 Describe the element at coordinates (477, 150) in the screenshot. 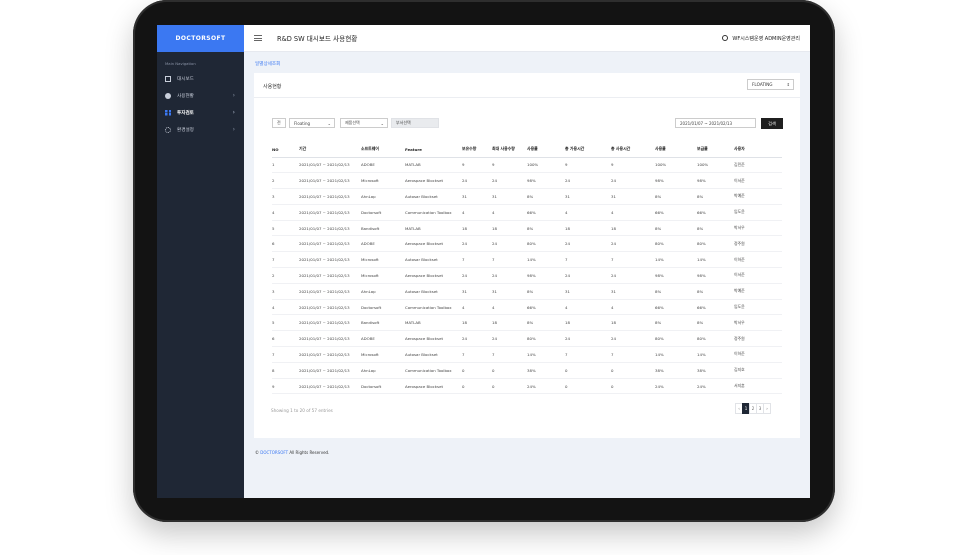

I see `column-header: 보유수량` at that location.